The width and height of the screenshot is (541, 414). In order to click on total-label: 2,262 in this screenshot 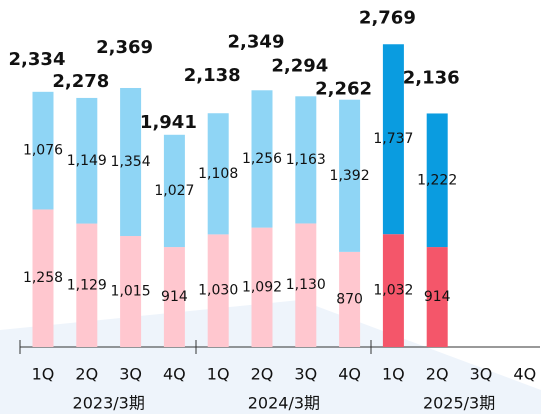, I will do `click(343, 89)`.